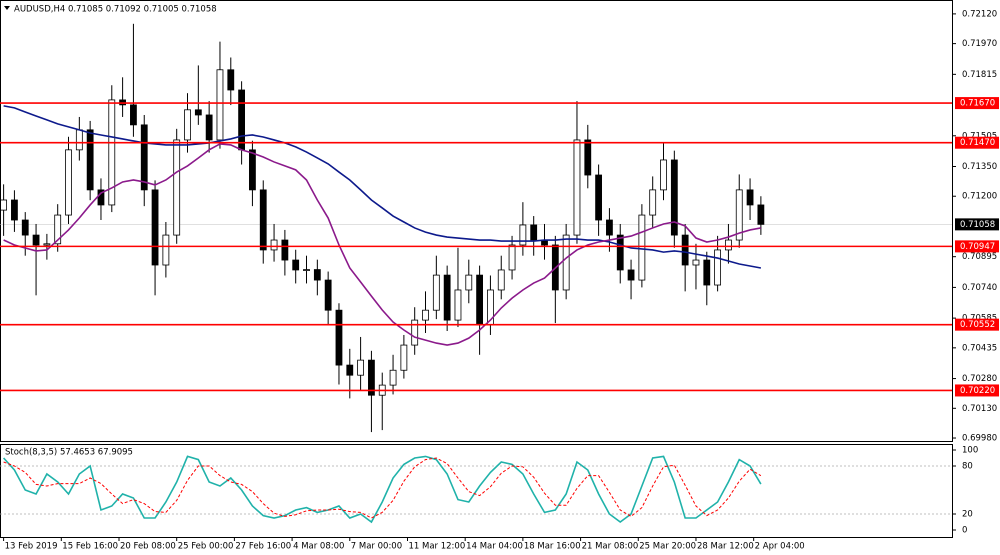 Image resolution: width=1000 pixels, height=555 pixels. What do you see at coordinates (977, 225) in the screenshot?
I see `current-price-label: 0.71058` at bounding box center [977, 225].